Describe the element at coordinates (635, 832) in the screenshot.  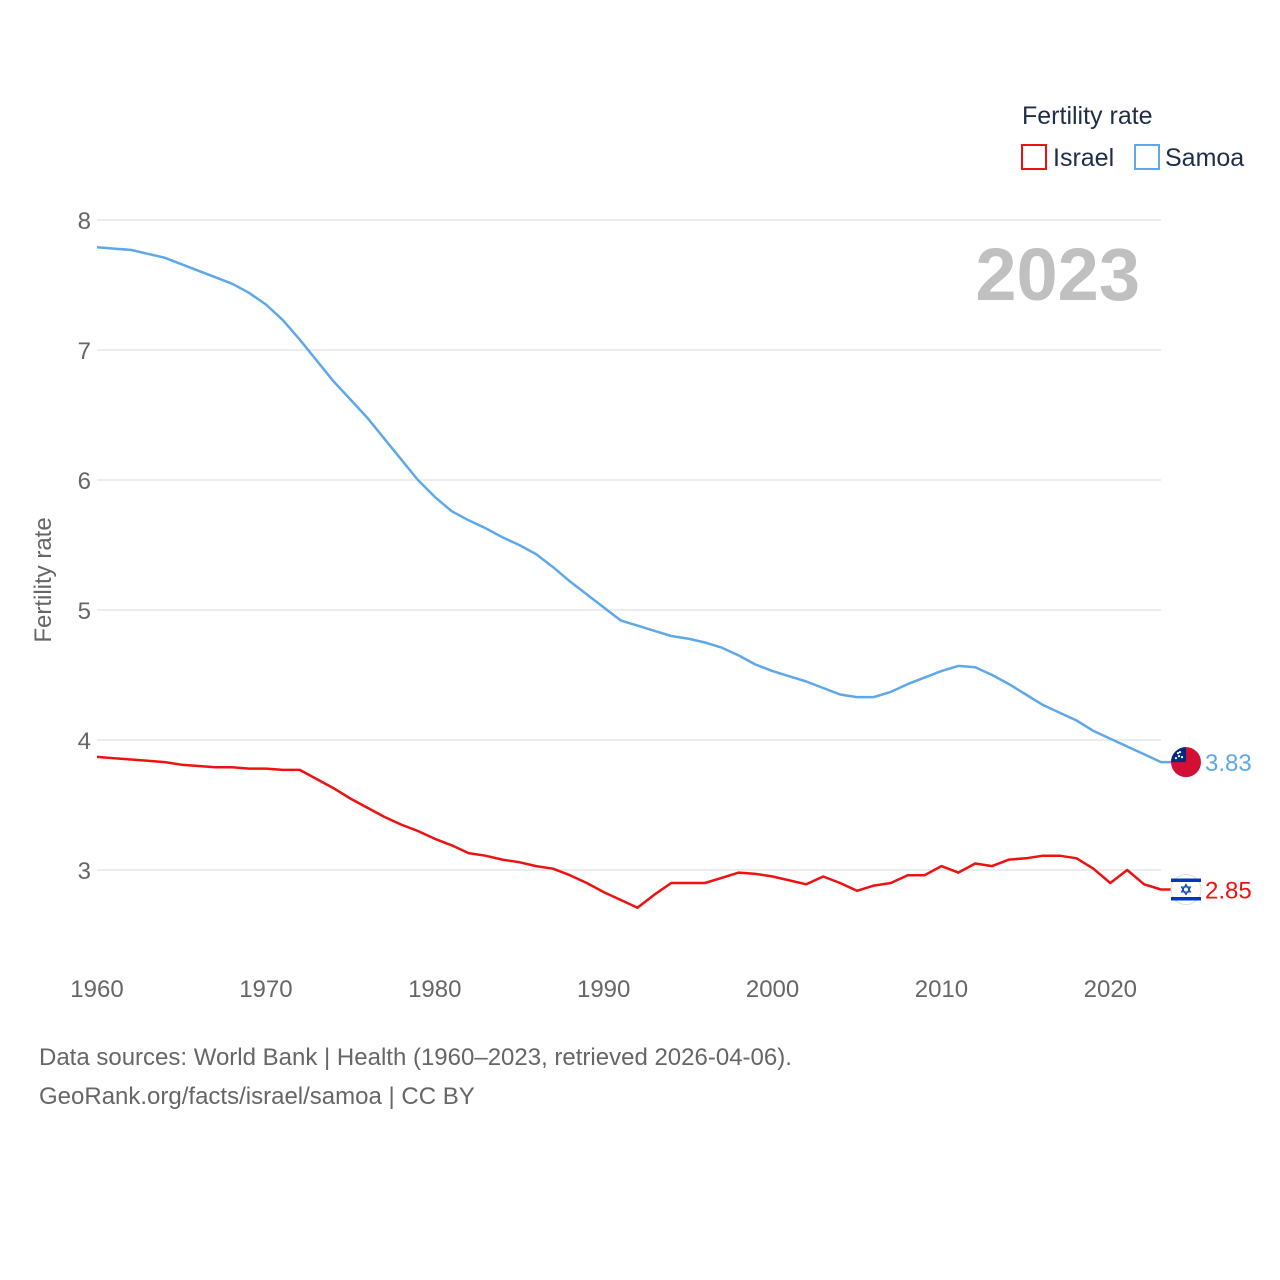
I see `series-line-israel` at that location.